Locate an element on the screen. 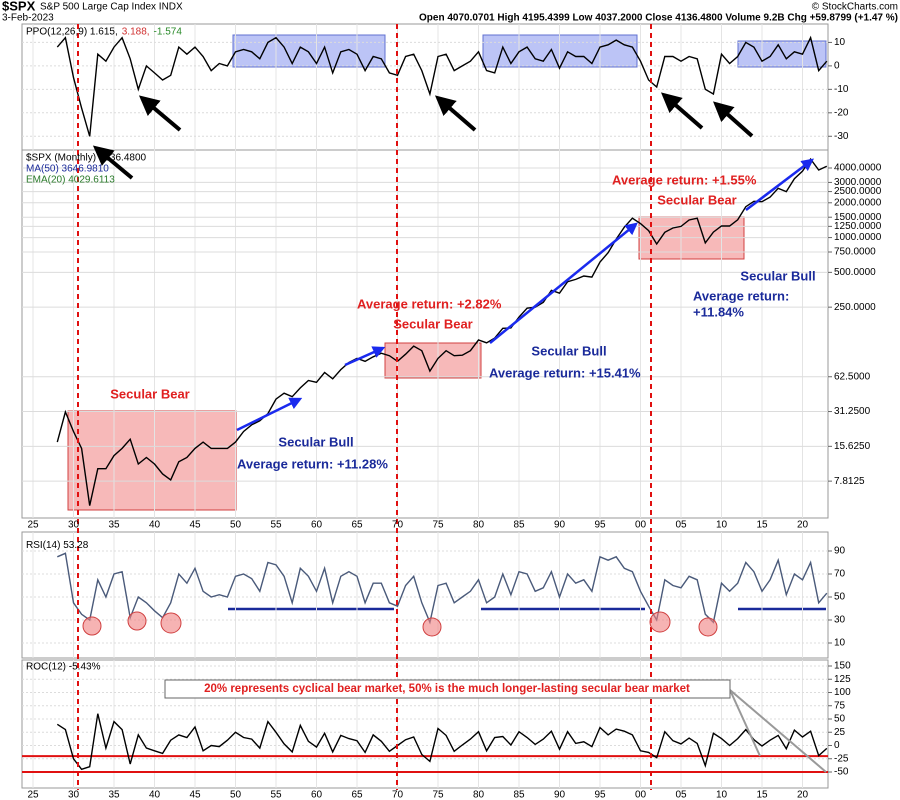  annotation: Average return: +1.55% is located at coordinates (684, 179).